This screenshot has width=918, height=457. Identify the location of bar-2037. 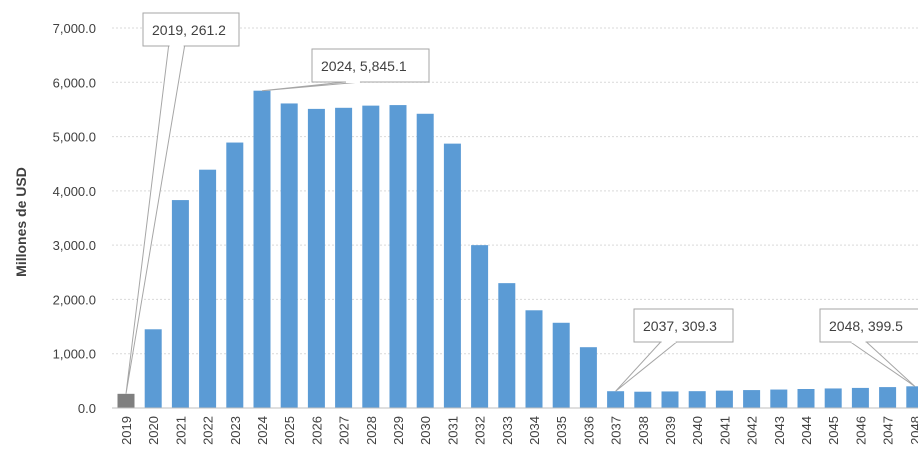
(616, 399).